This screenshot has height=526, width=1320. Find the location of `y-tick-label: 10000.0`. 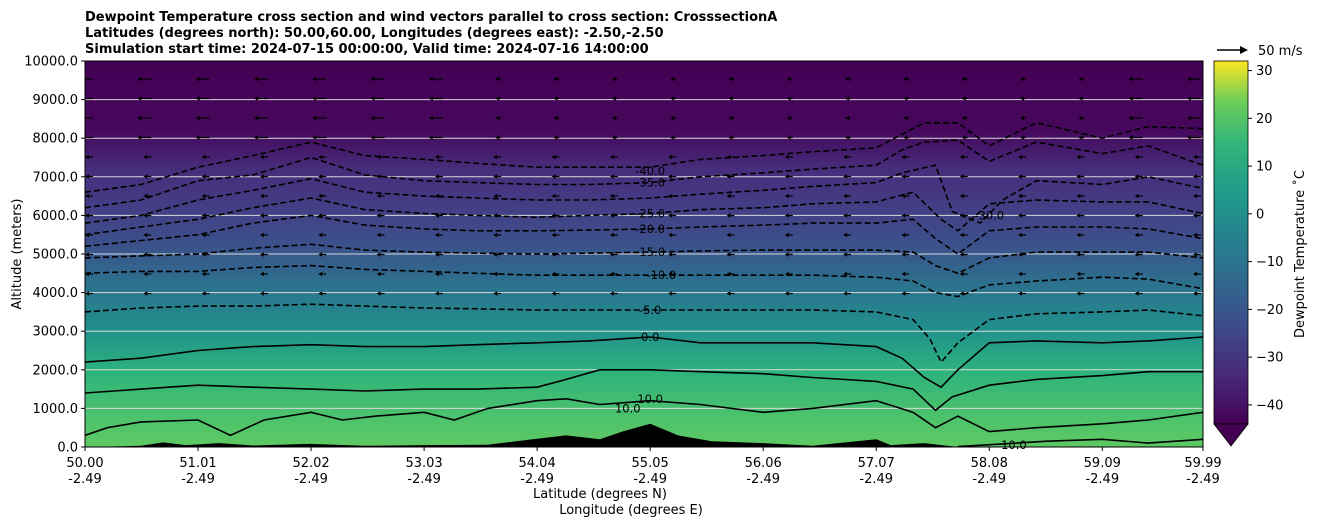

y-tick-label: 10000.0 is located at coordinates (51, 62).